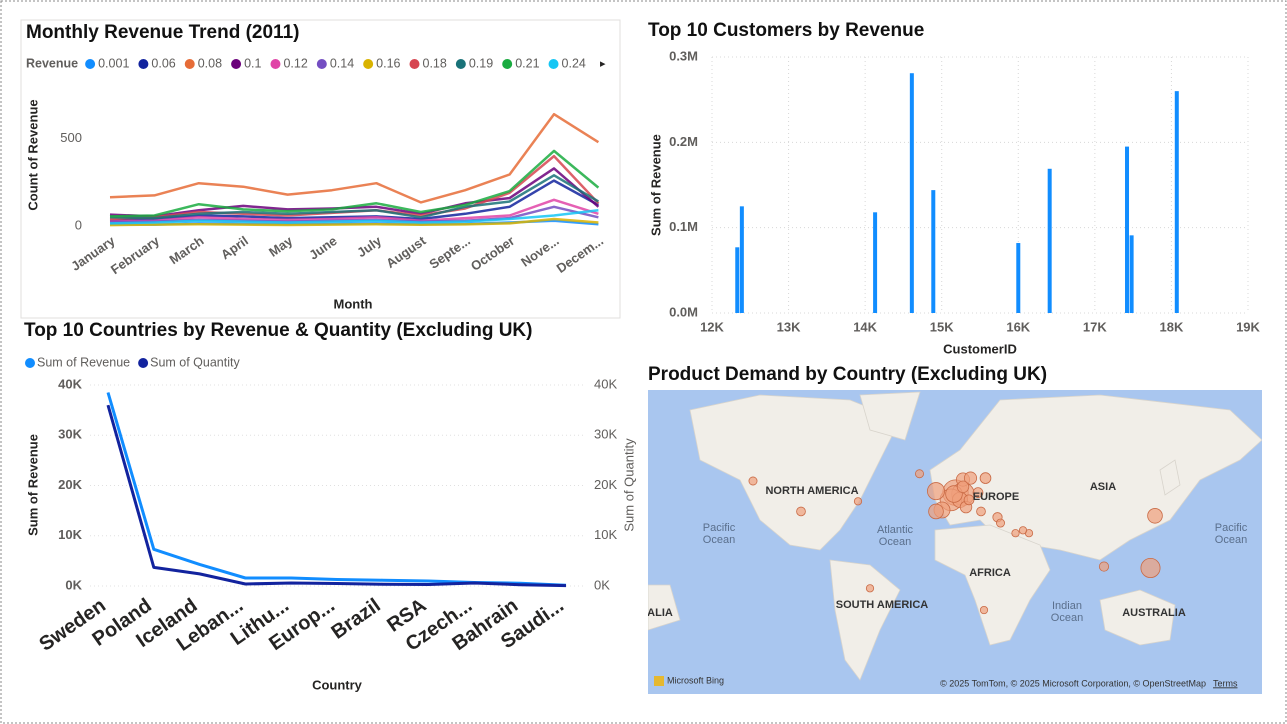  Describe the element at coordinates (1171, 326) in the screenshot. I see `x-tick-label: 18K` at that location.